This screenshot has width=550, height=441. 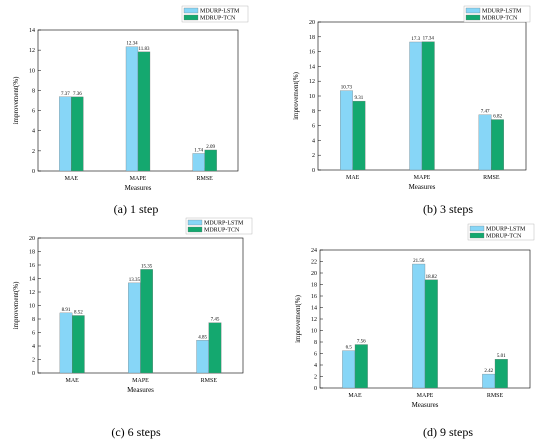 What do you see at coordinates (359, 98) in the screenshot?
I see `data-label: 9.31` at bounding box center [359, 98].